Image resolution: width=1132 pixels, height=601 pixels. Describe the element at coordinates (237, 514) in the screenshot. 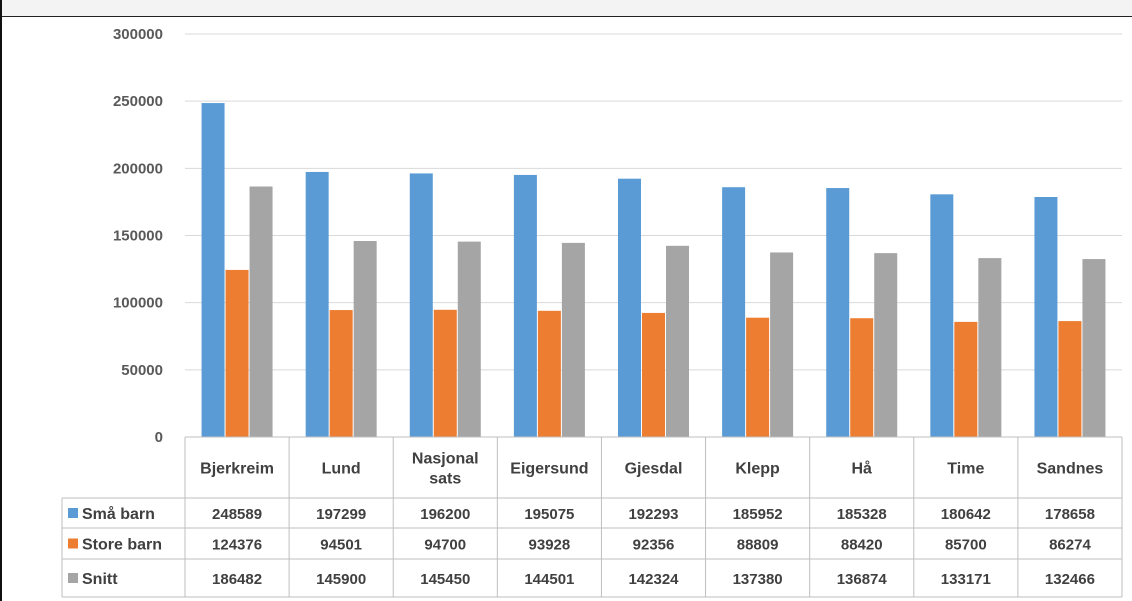

I see `data-label: 248589` at that location.